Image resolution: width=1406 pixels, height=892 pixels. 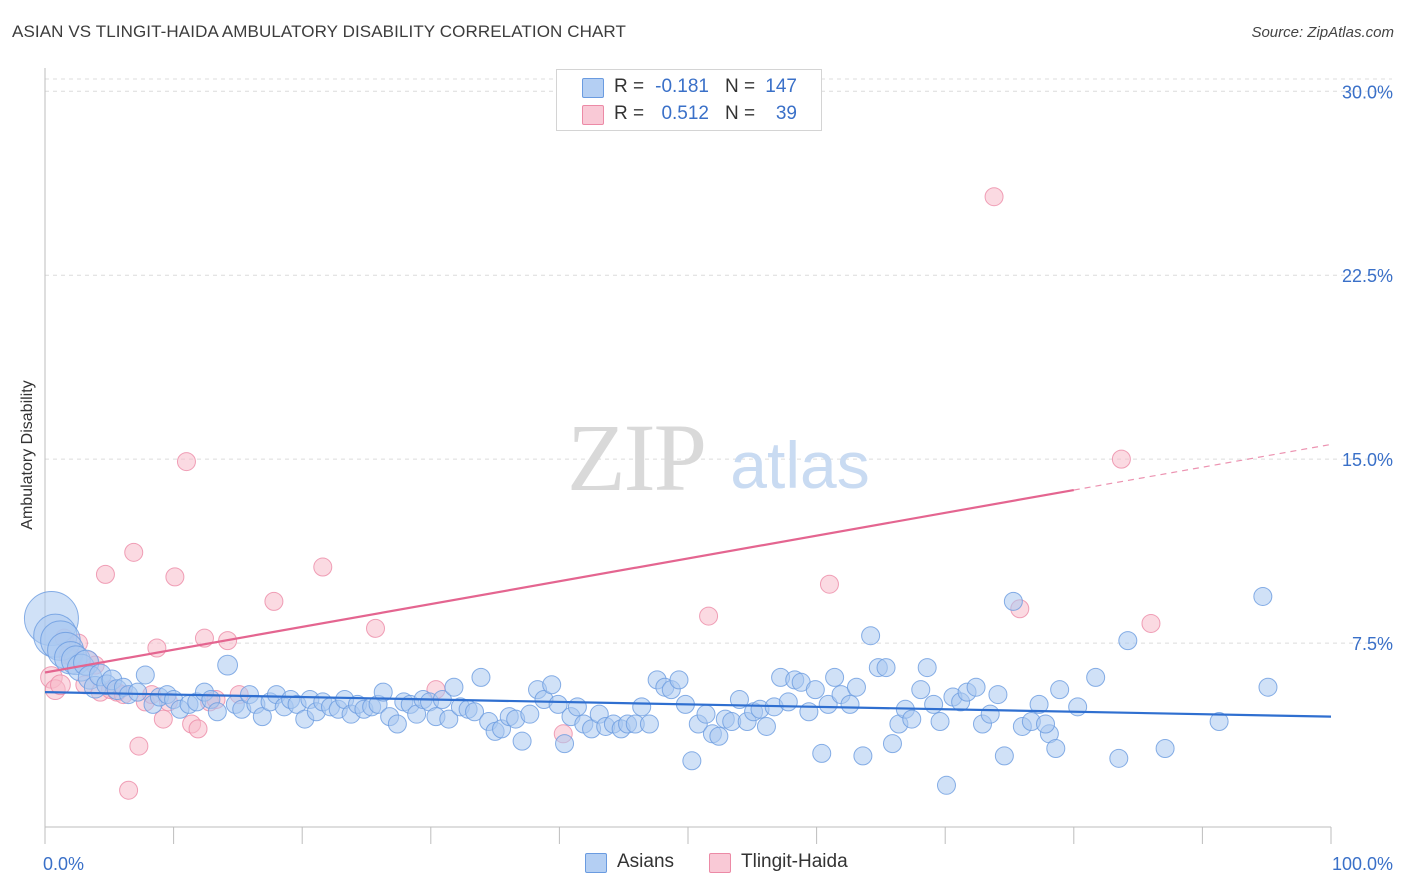 What do you see at coordinates (685, 113) in the screenshot?
I see `r-value: 0.512` at bounding box center [685, 113].